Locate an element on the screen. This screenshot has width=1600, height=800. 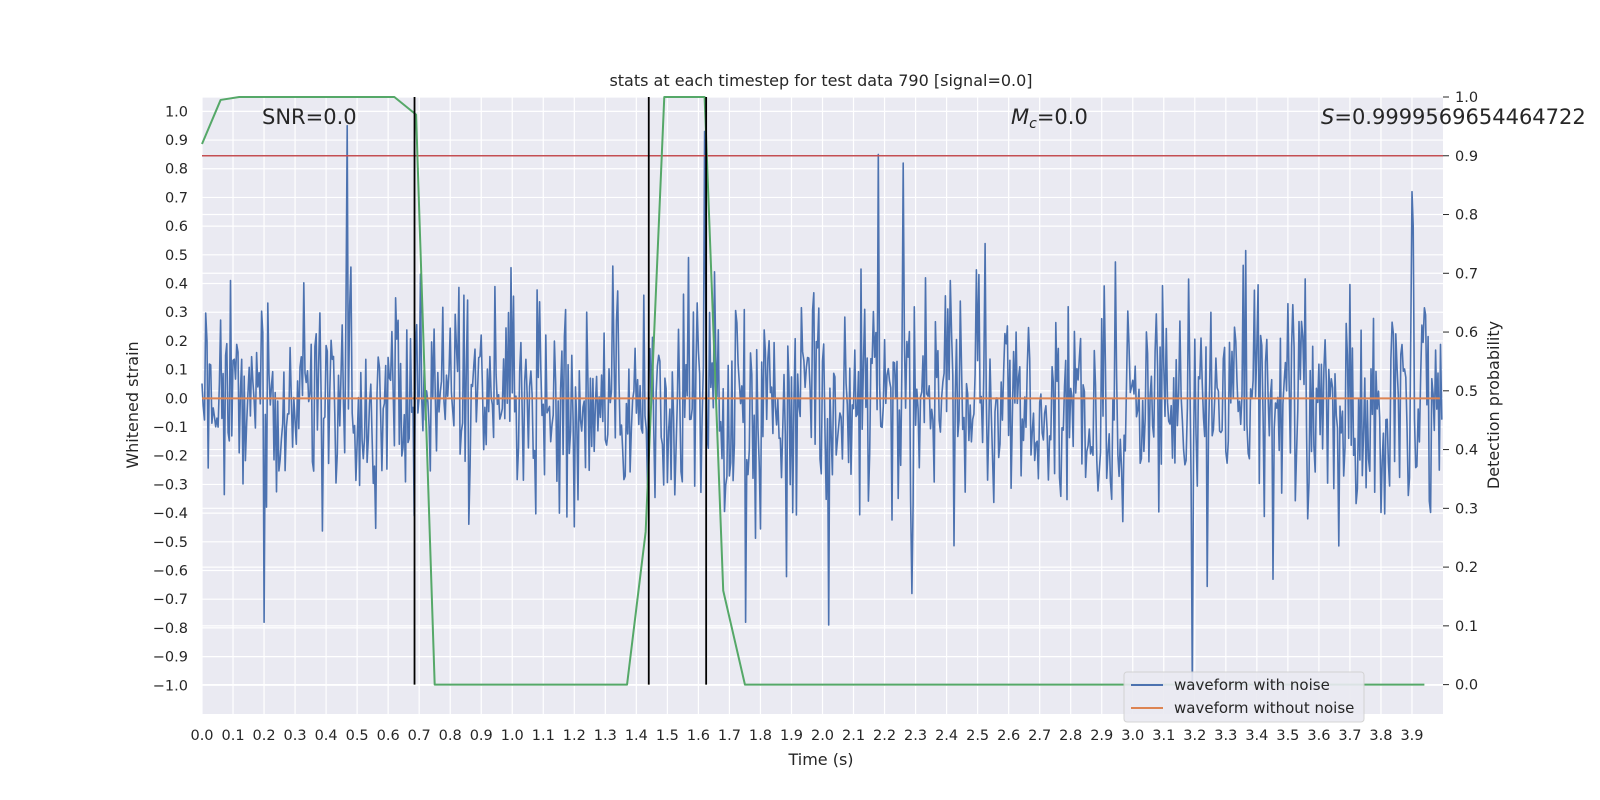
x-tick-label: 1.2 is located at coordinates (574, 736).